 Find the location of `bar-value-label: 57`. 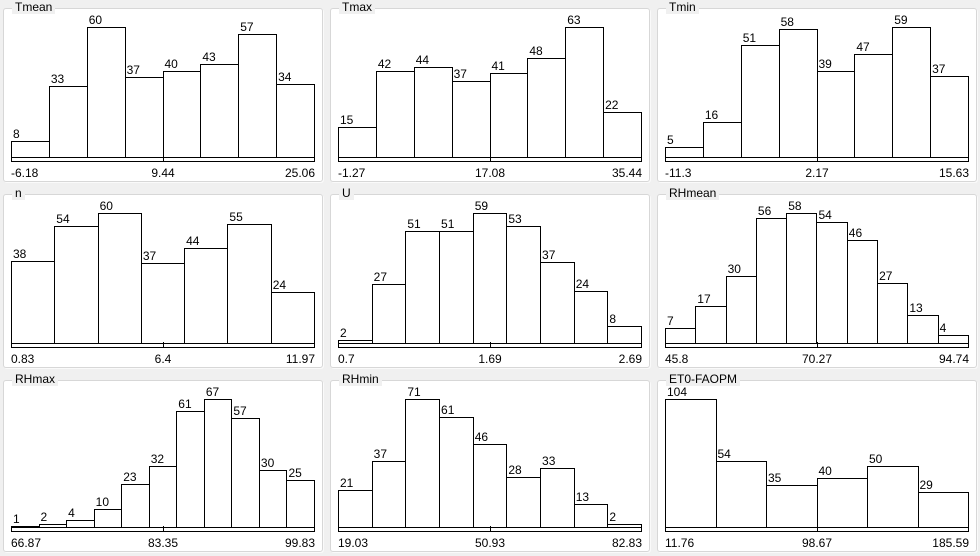

bar-value-label: 57 is located at coordinates (247, 26).